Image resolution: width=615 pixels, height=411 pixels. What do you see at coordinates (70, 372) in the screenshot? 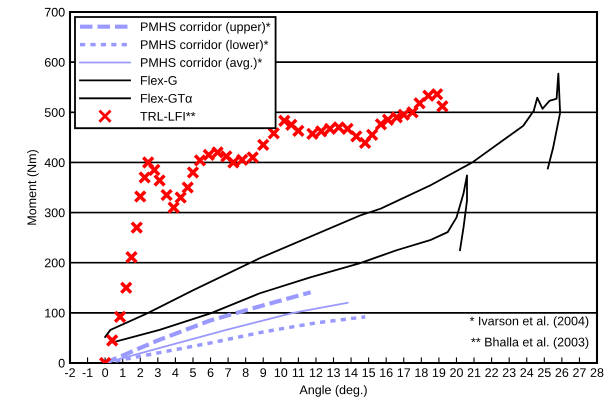
I see `x-tick-label: -2` at bounding box center [70, 372].